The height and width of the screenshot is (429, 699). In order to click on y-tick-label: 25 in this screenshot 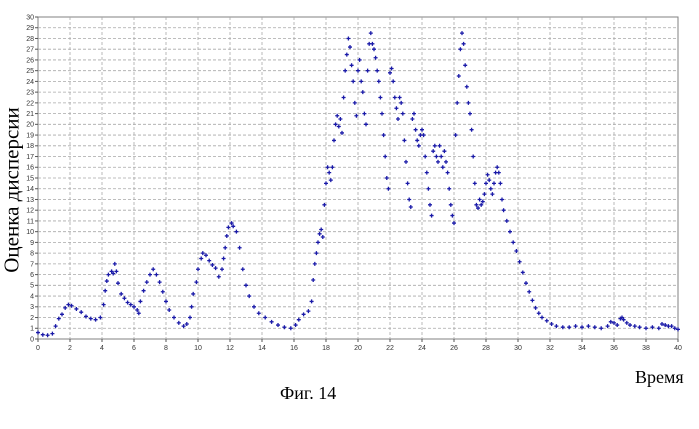, I will do `click(30, 71)`.